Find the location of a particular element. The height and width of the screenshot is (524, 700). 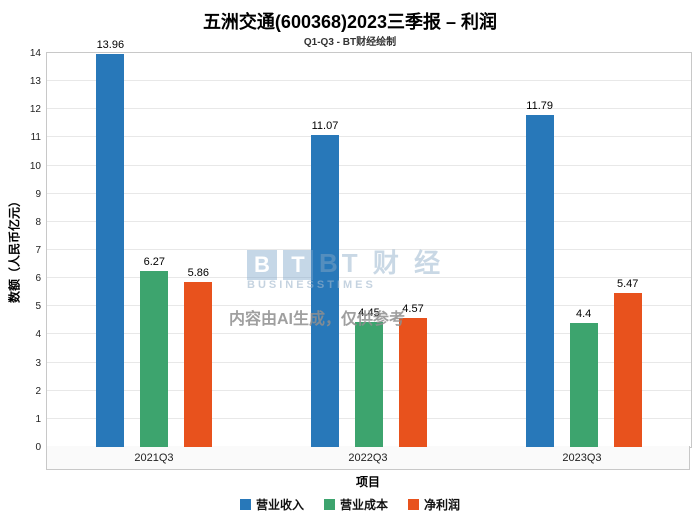

bar-value-label: 13.96 is located at coordinates (110, 45).